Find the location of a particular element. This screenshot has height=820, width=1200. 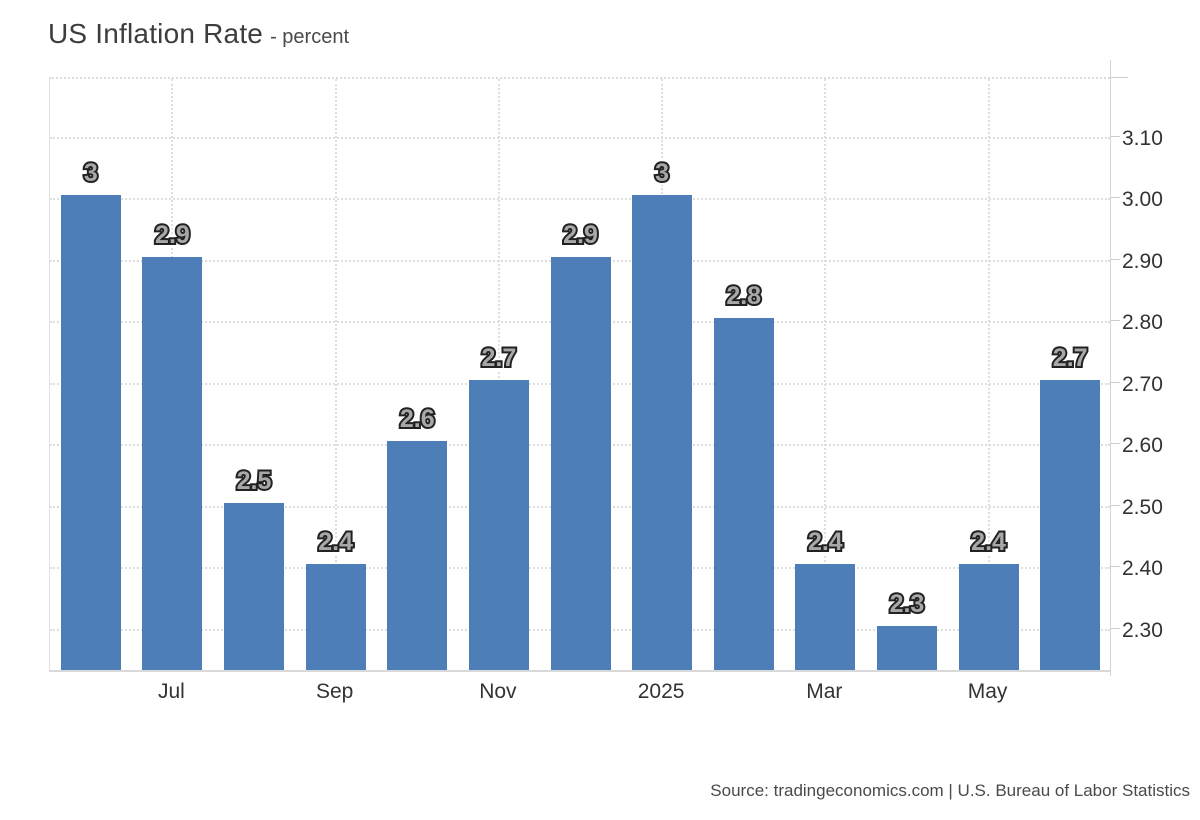

y-axis-tick-label: 2.50 is located at coordinates (1142, 507).